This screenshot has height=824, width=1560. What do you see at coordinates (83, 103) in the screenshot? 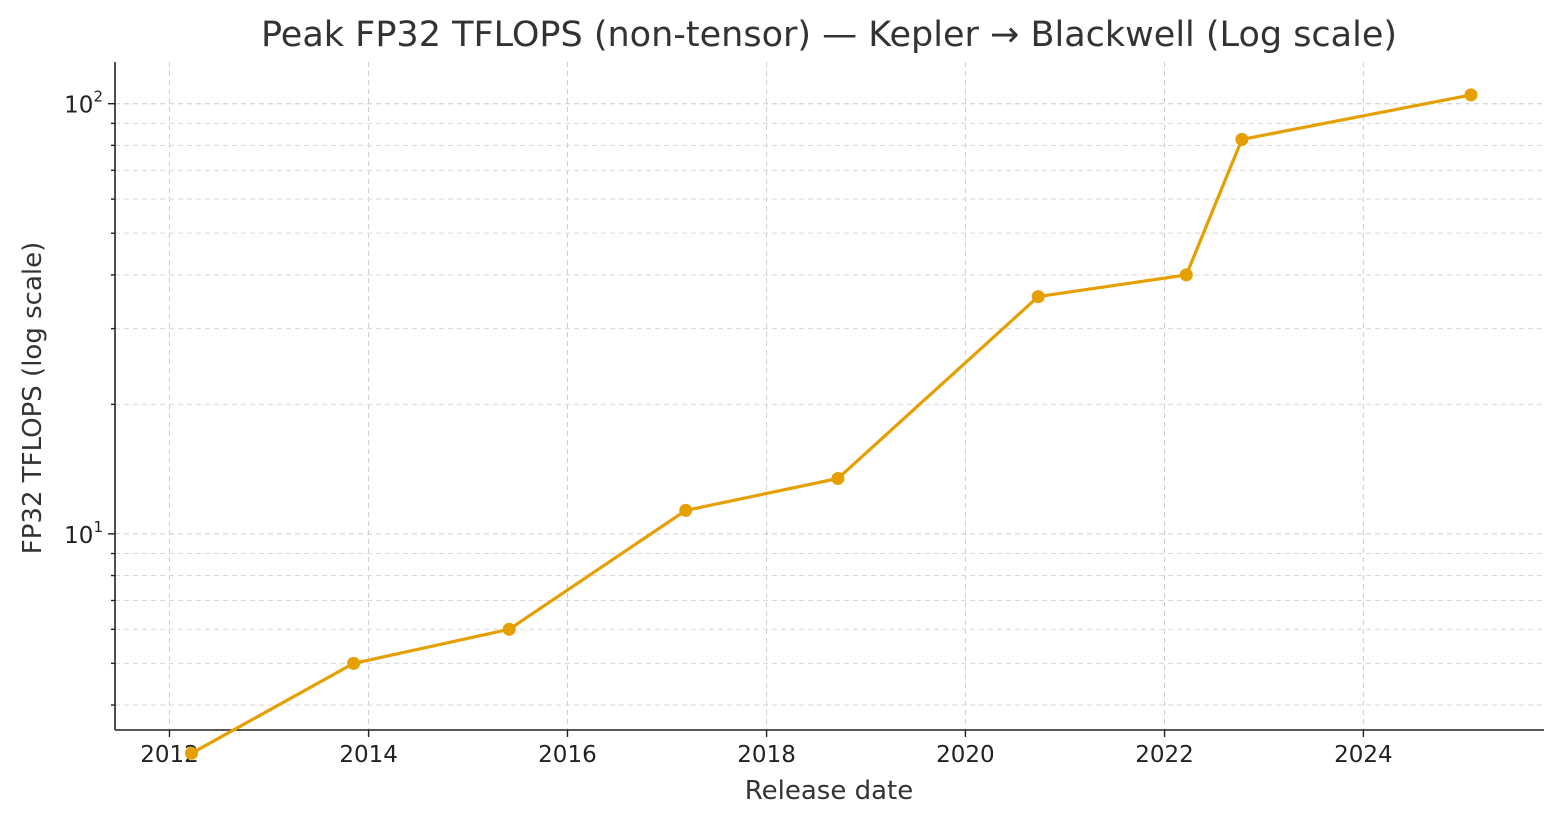
I see `y-tick-label: 10²` at bounding box center [83, 103].